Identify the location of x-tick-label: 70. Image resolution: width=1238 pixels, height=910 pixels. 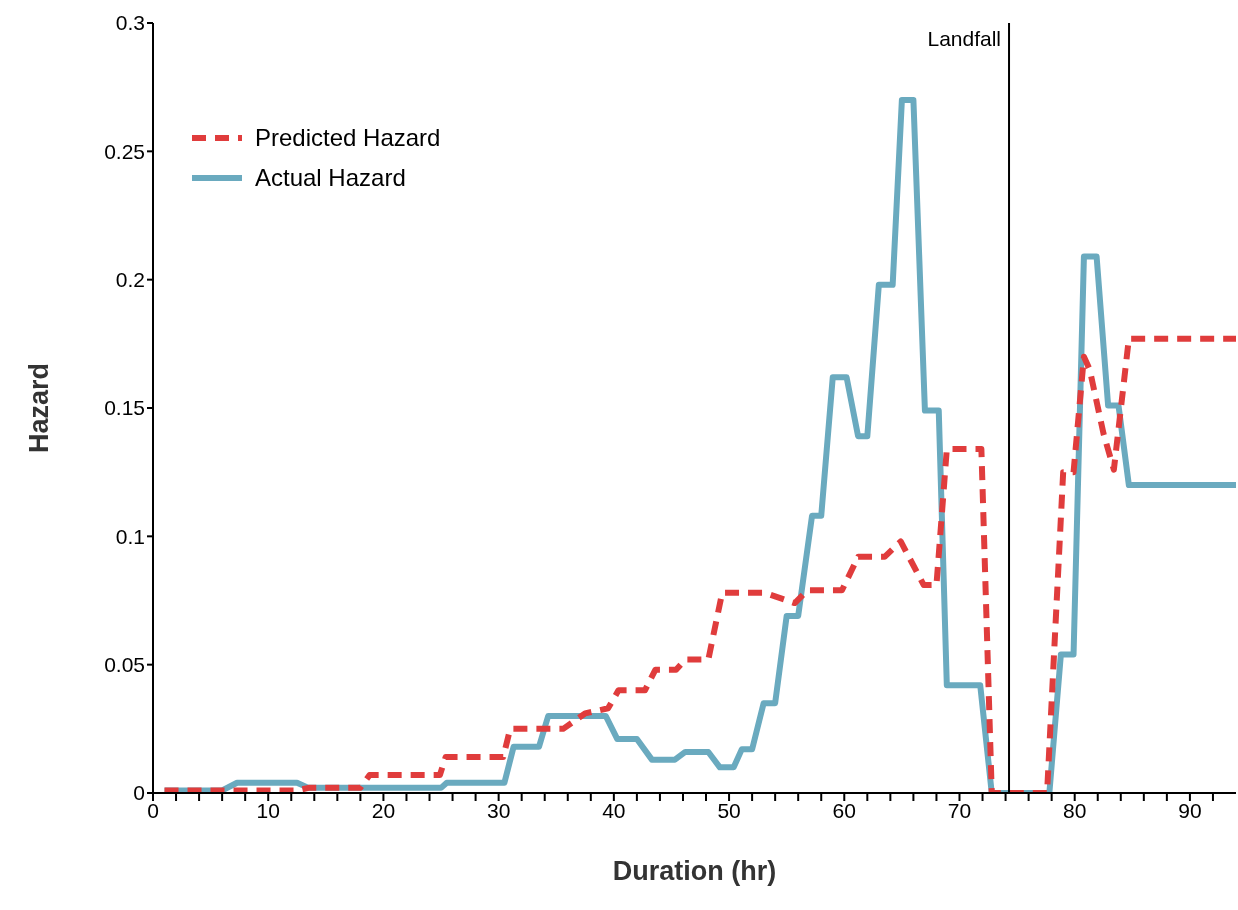
(959, 810).